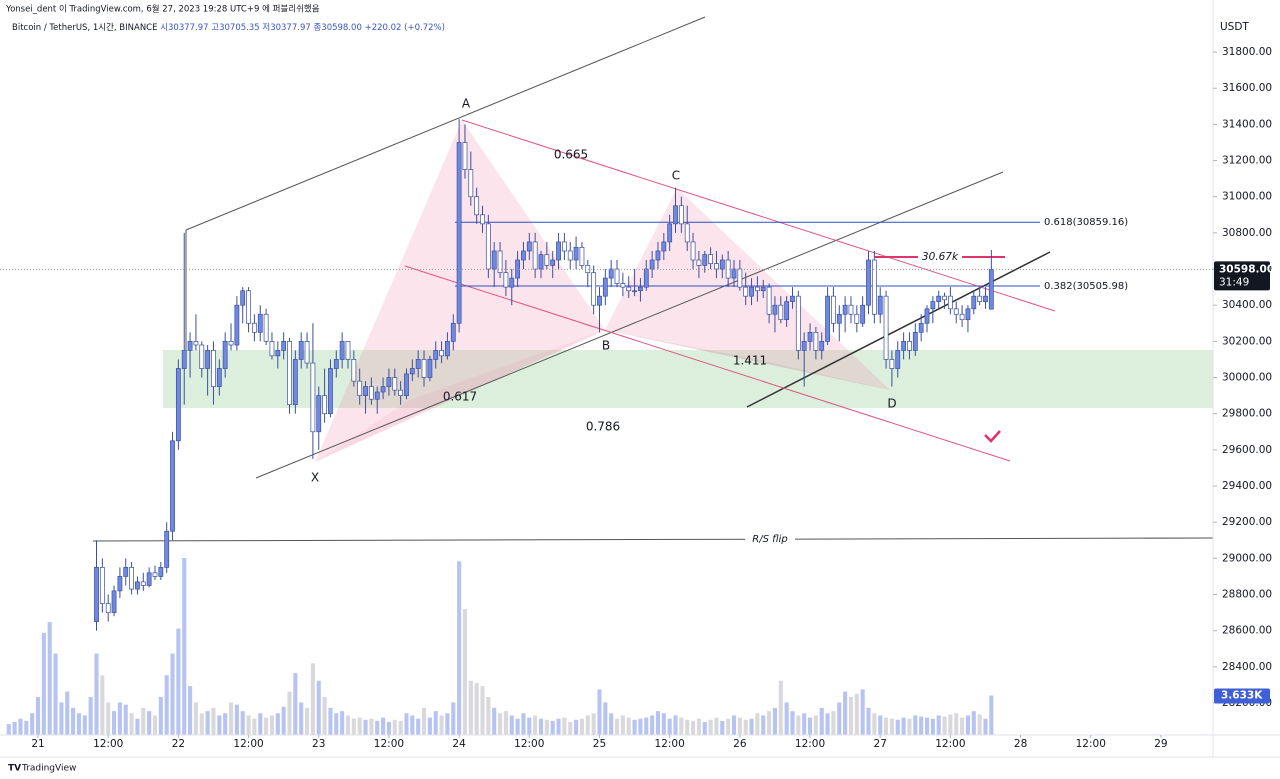  What do you see at coordinates (898, 329) in the screenshot?
I see `trend-line` at bounding box center [898, 329].